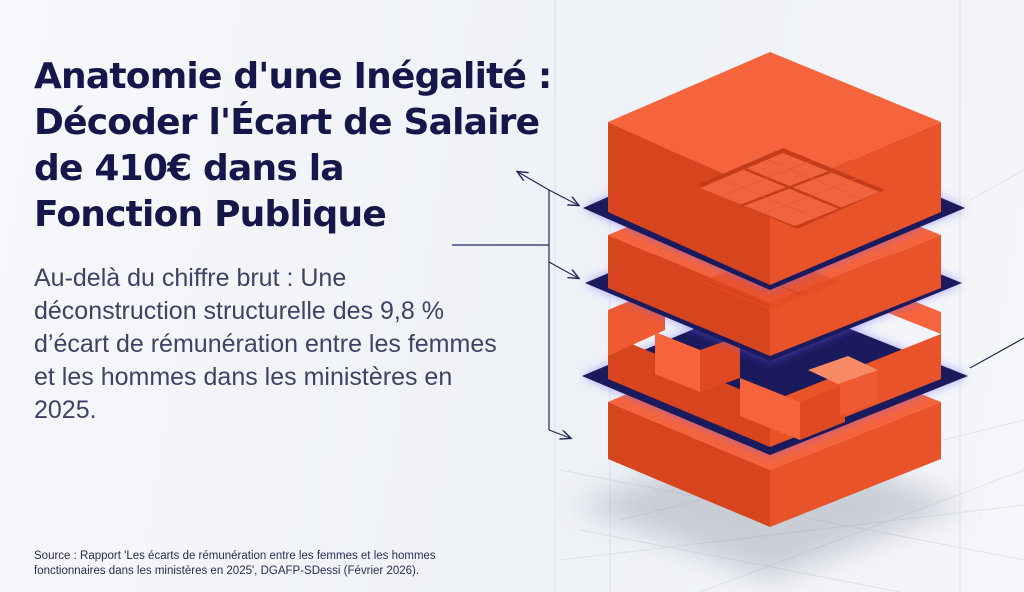 Image resolution: width=1024 pixels, height=592 pixels. What do you see at coordinates (189, 168) in the screenshot?
I see `title-line-3: de 410€ dans la` at bounding box center [189, 168].